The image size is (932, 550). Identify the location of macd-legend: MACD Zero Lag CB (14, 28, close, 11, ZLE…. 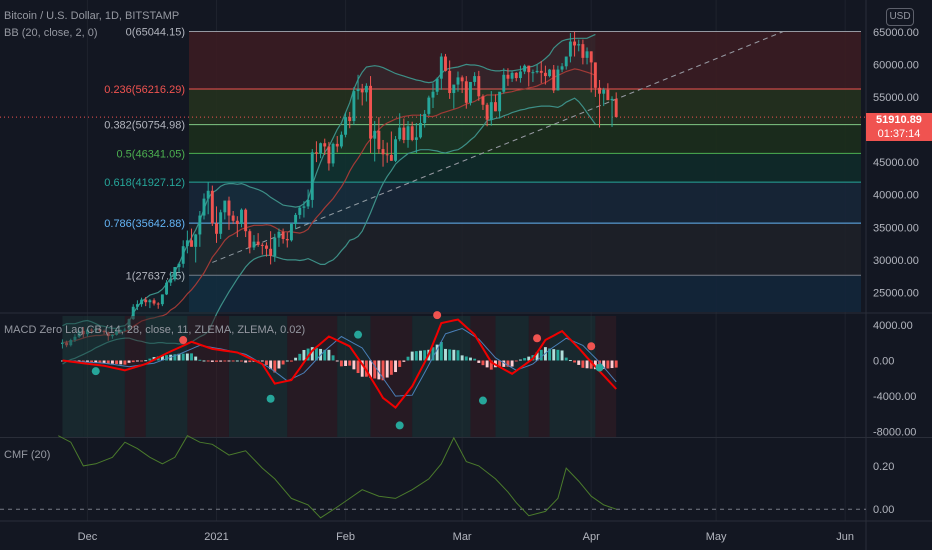
(155, 330).